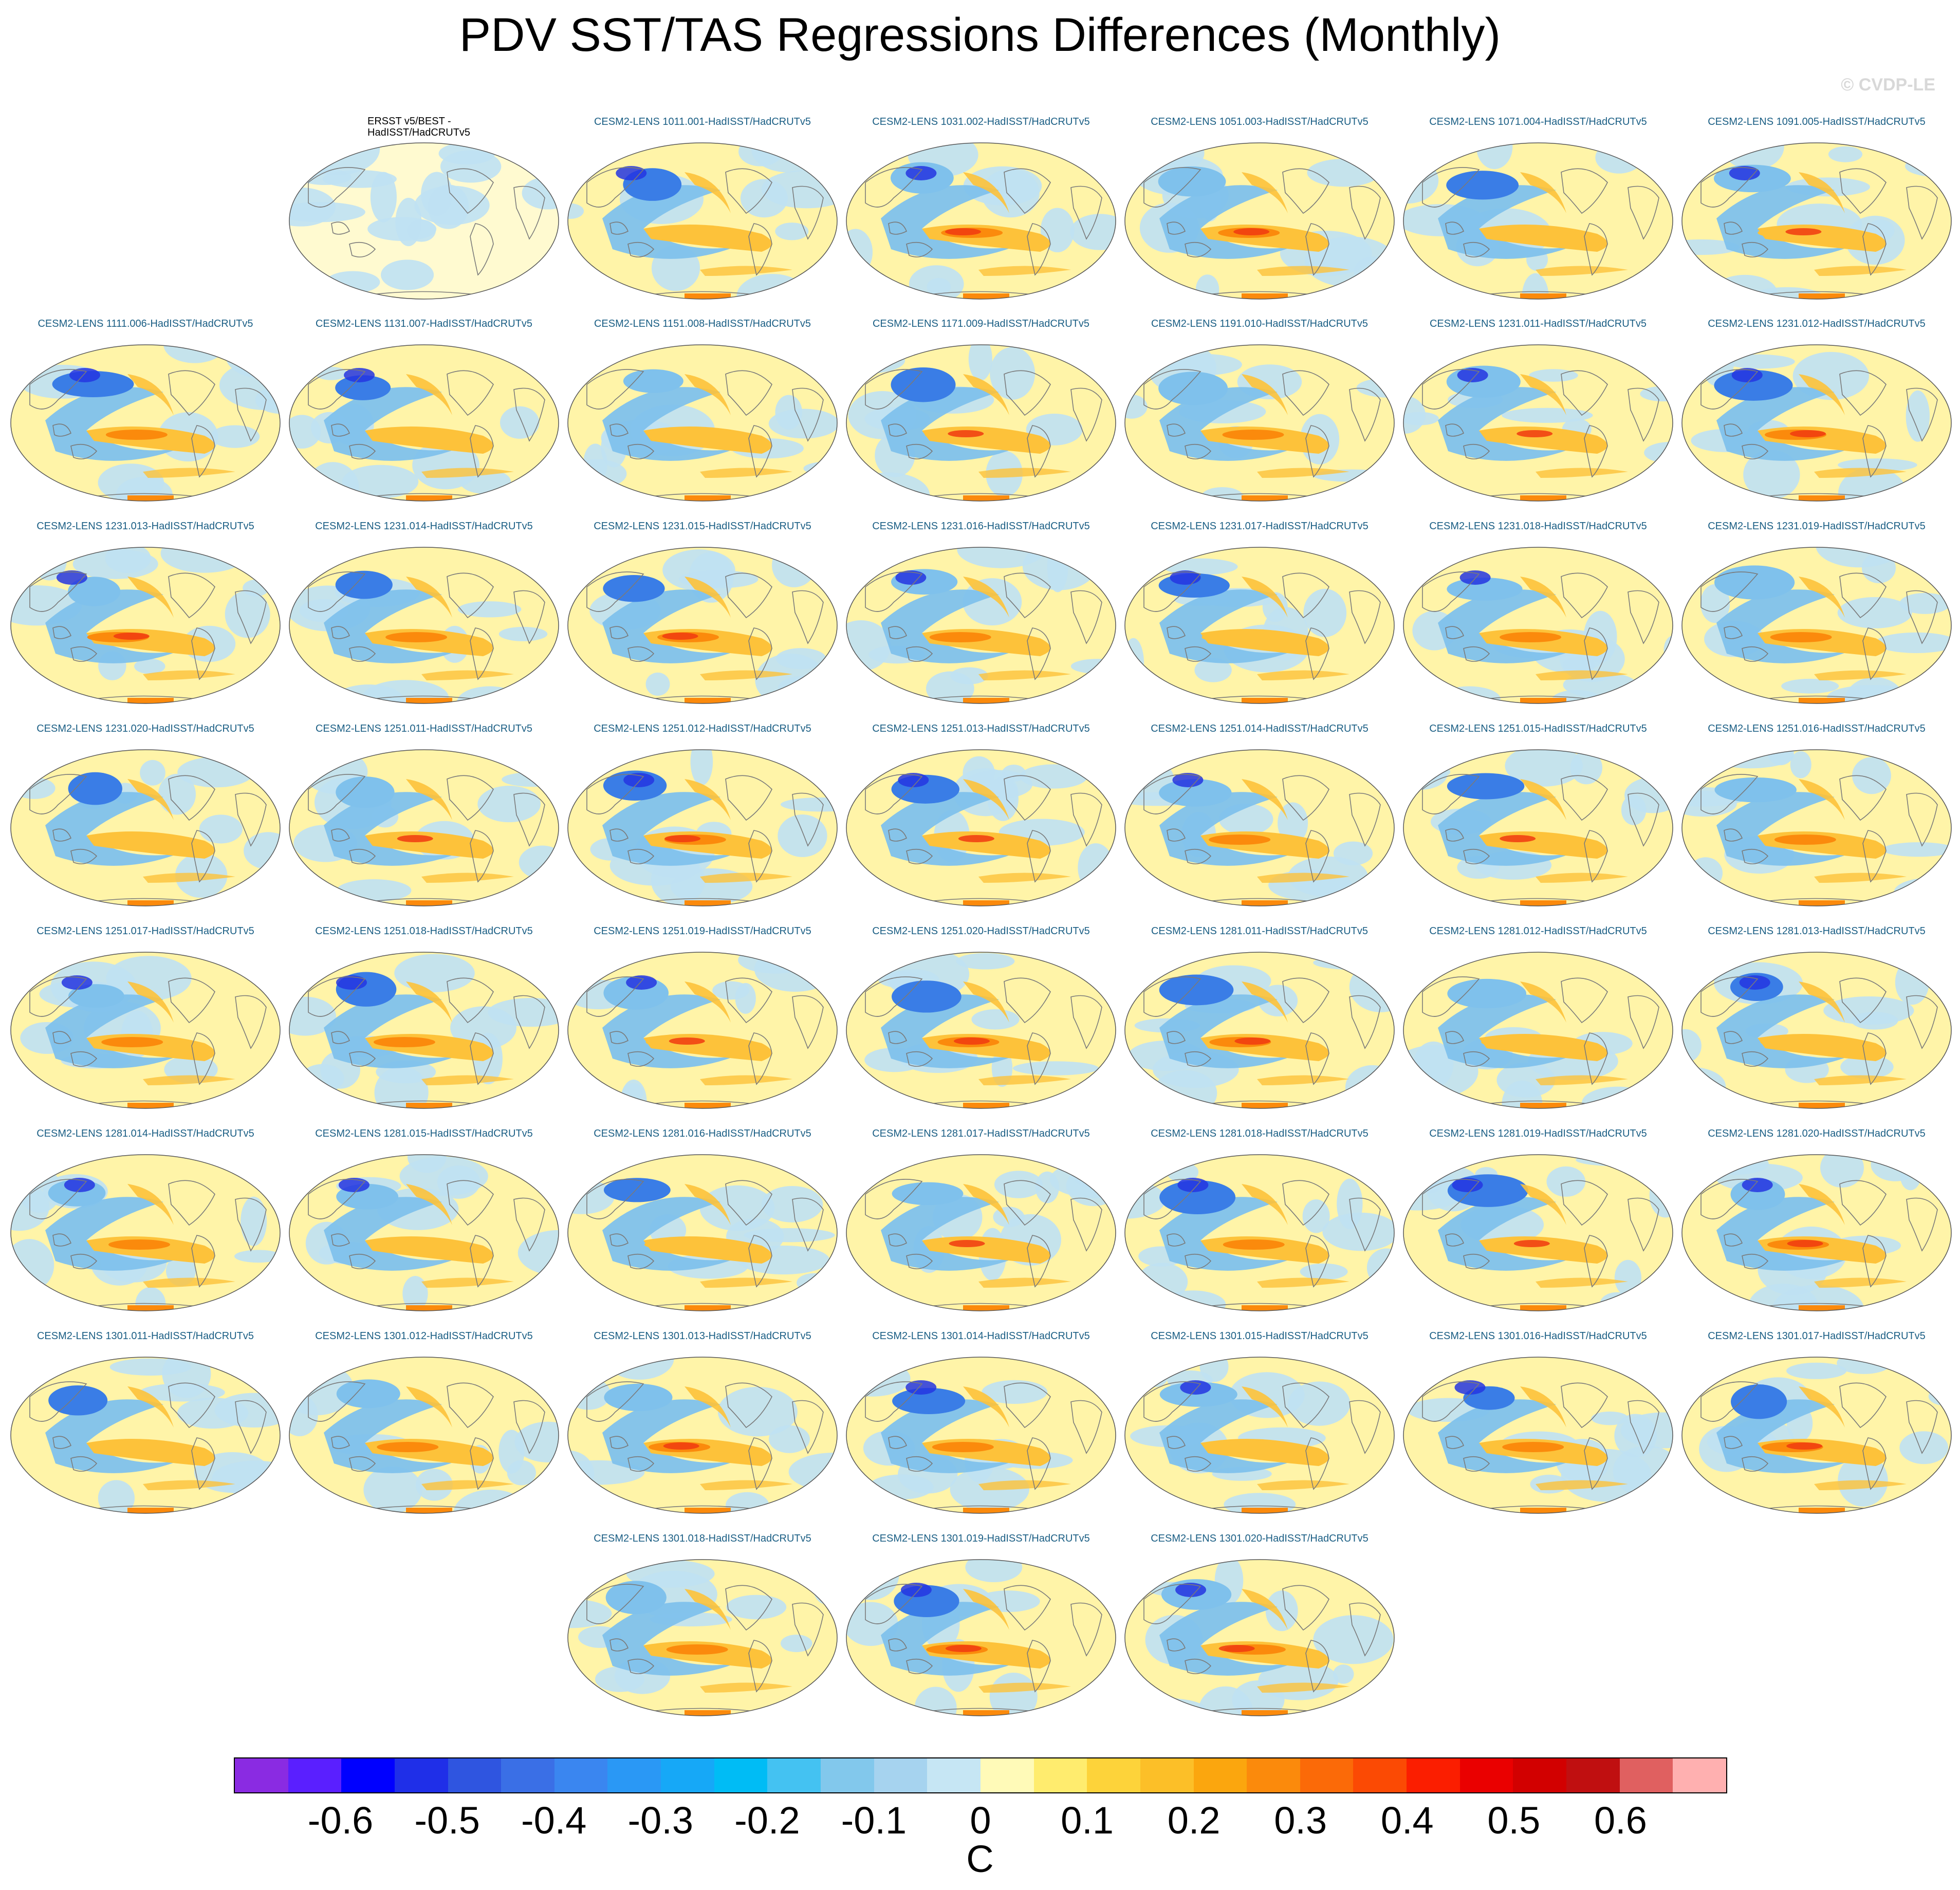 This screenshot has height=1890, width=1960. What do you see at coordinates (702, 1336) in the screenshot?
I see `panel-title: CESM2-LENS 1301.013-HadISST/HadCRUTv5` at bounding box center [702, 1336].